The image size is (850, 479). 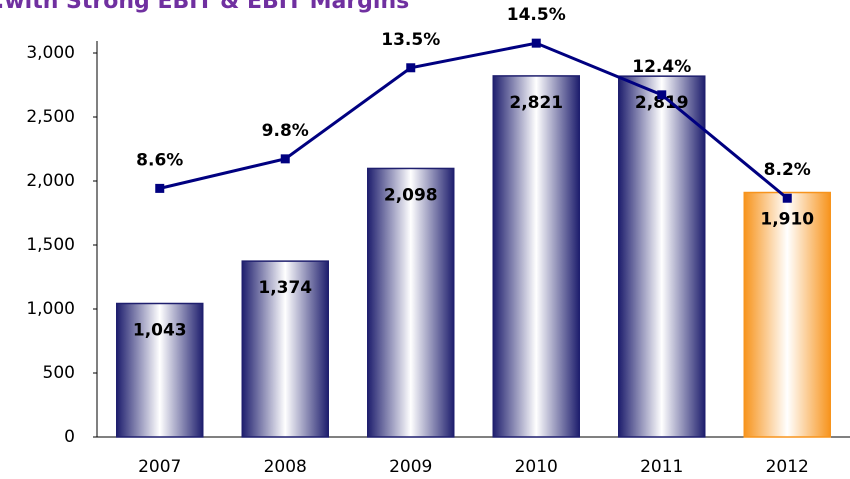 What do you see at coordinates (787, 220) in the screenshot?
I see `bar-label: 1,910` at bounding box center [787, 220].